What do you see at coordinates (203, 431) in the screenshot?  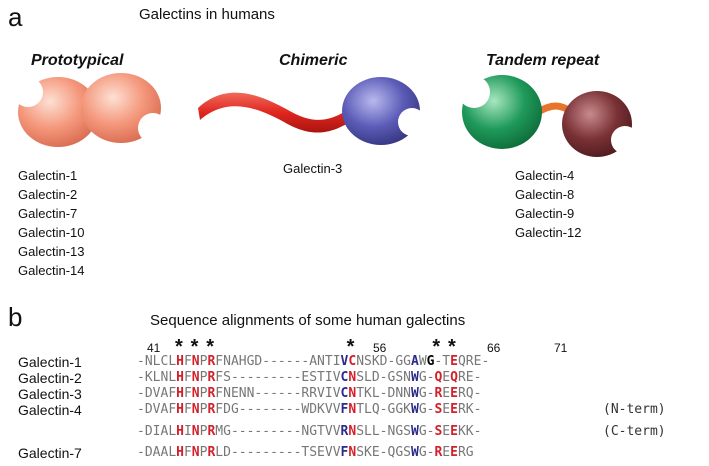 I see `residue: P` at bounding box center [203, 431].